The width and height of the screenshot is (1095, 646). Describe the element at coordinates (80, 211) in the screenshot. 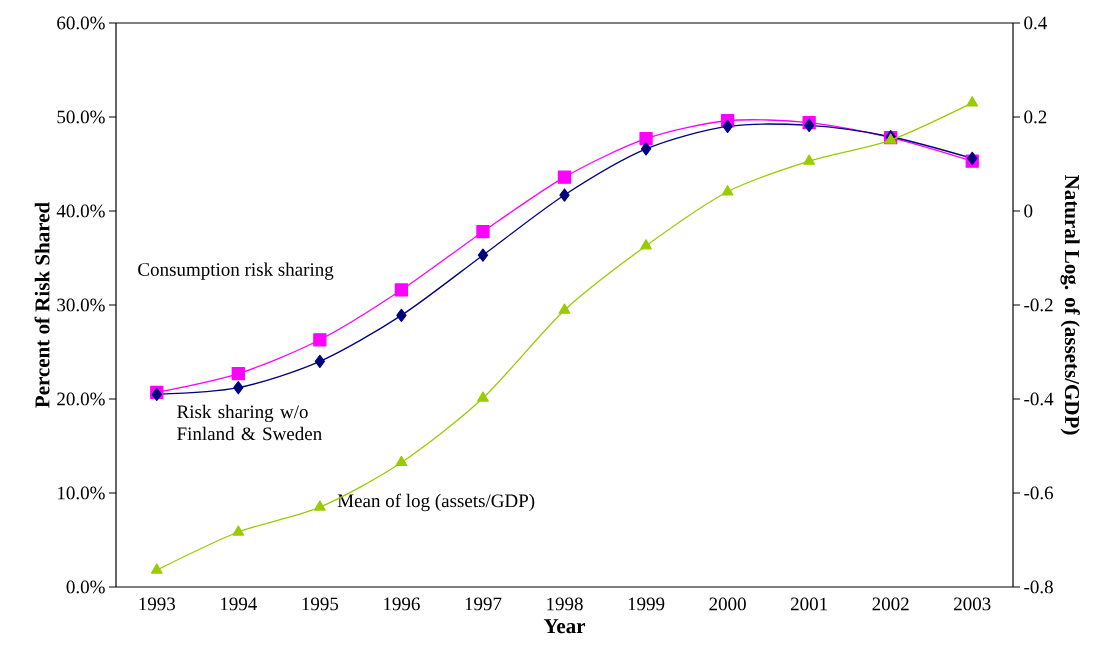

I see `y-tick-label: 40.0%` at that location.